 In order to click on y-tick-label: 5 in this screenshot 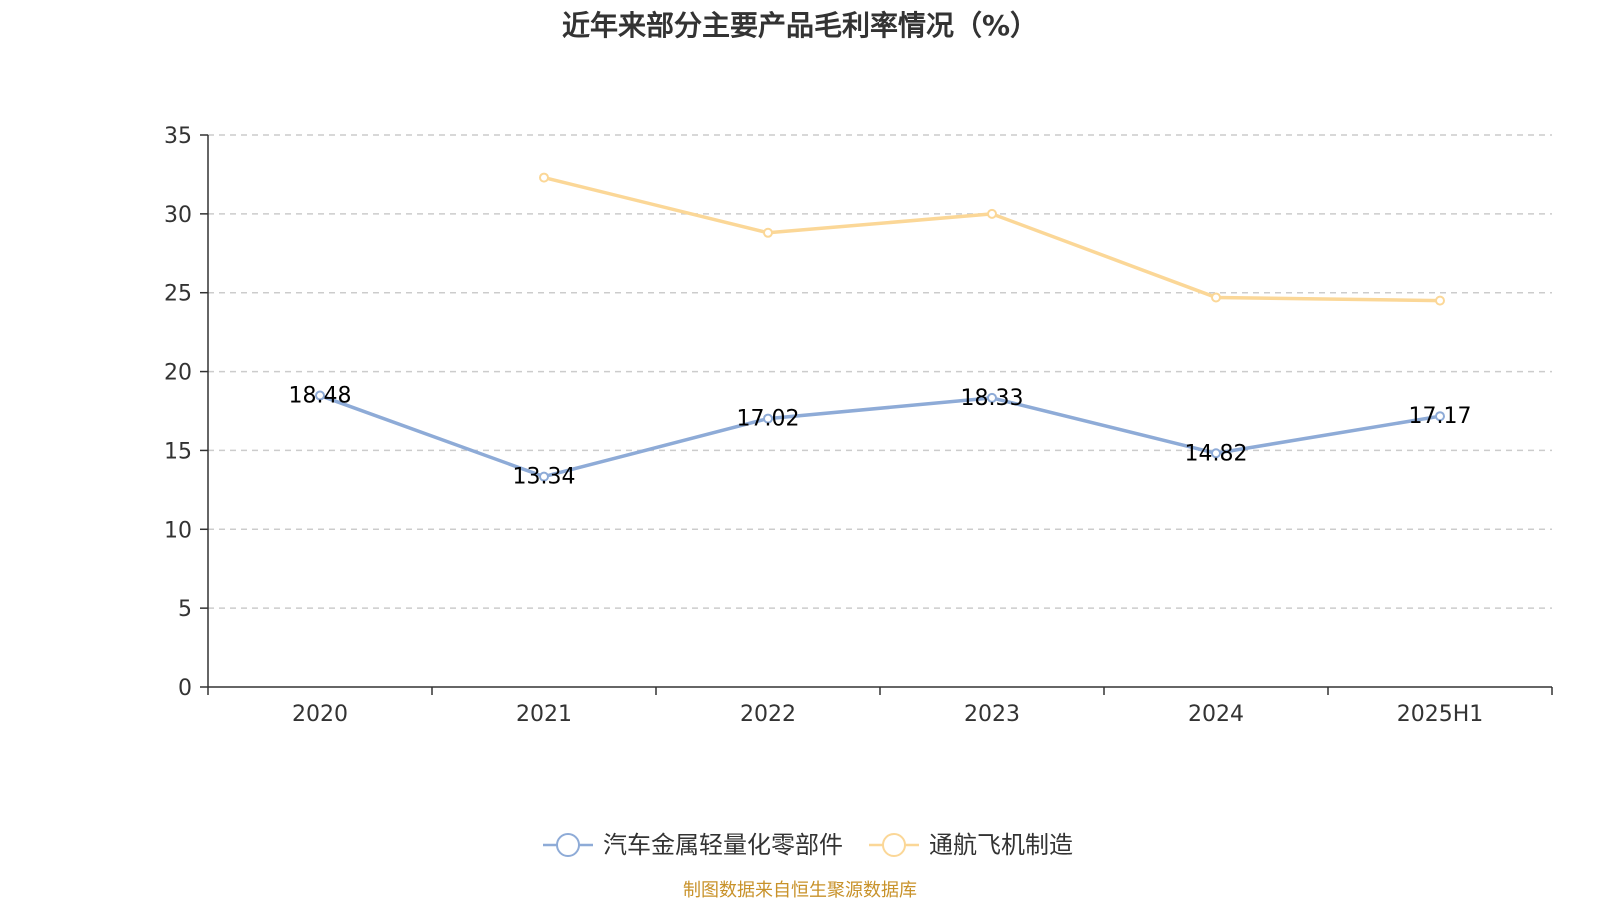, I will do `click(185, 609)`.